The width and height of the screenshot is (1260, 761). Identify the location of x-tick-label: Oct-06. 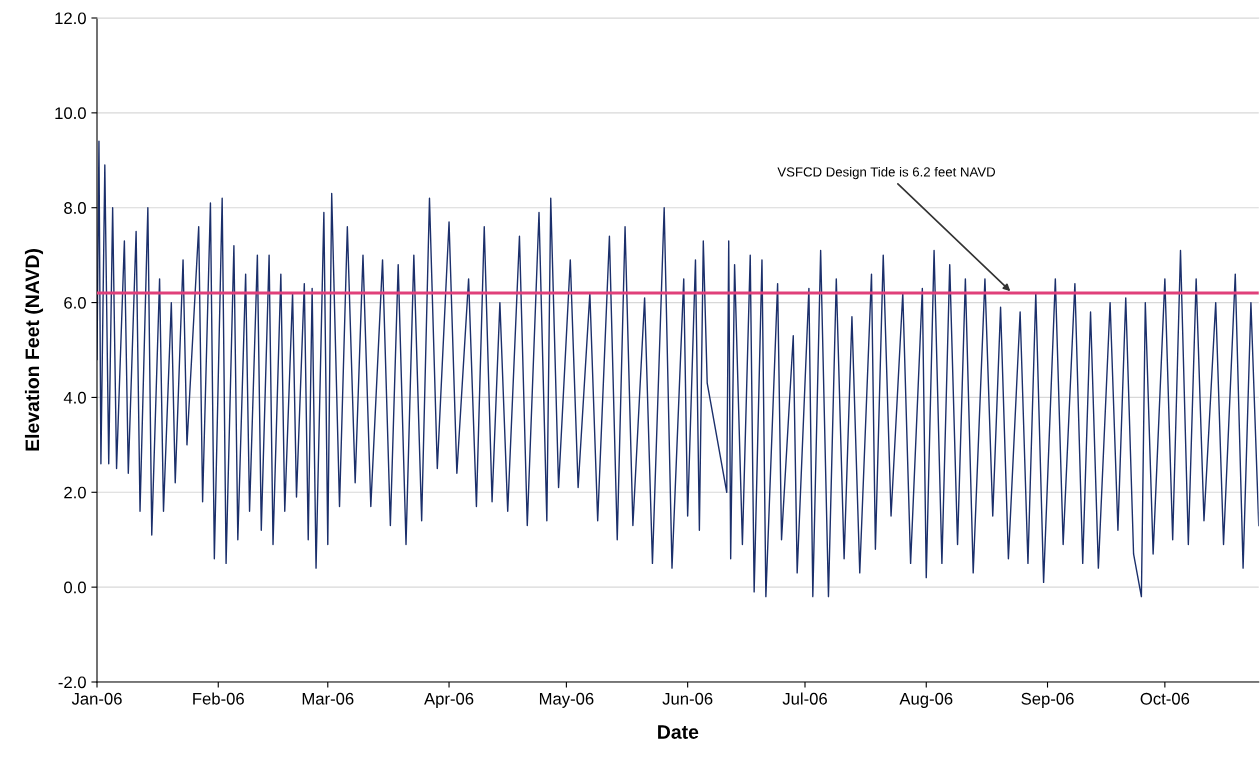
(1165, 698).